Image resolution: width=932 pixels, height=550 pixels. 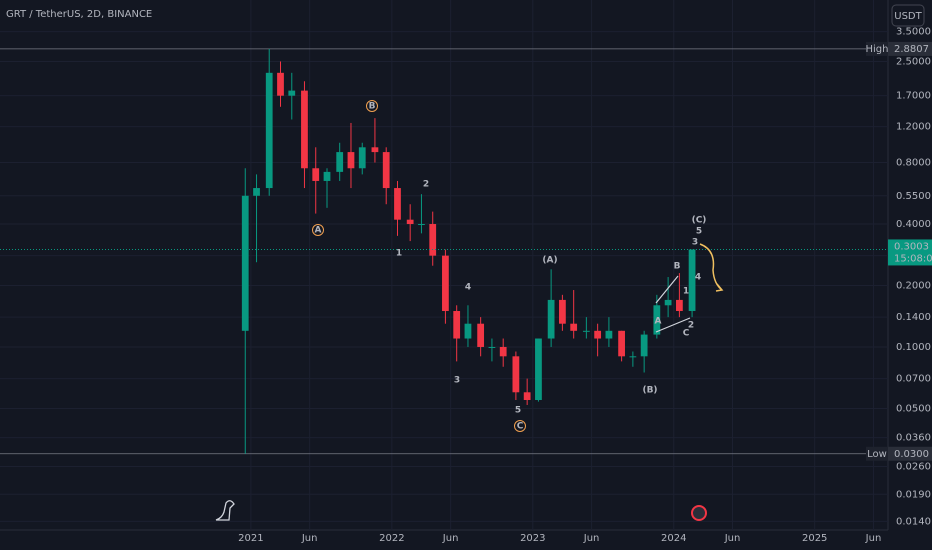 I want to click on y-tick-label: 0.4000, so click(x=913, y=224).